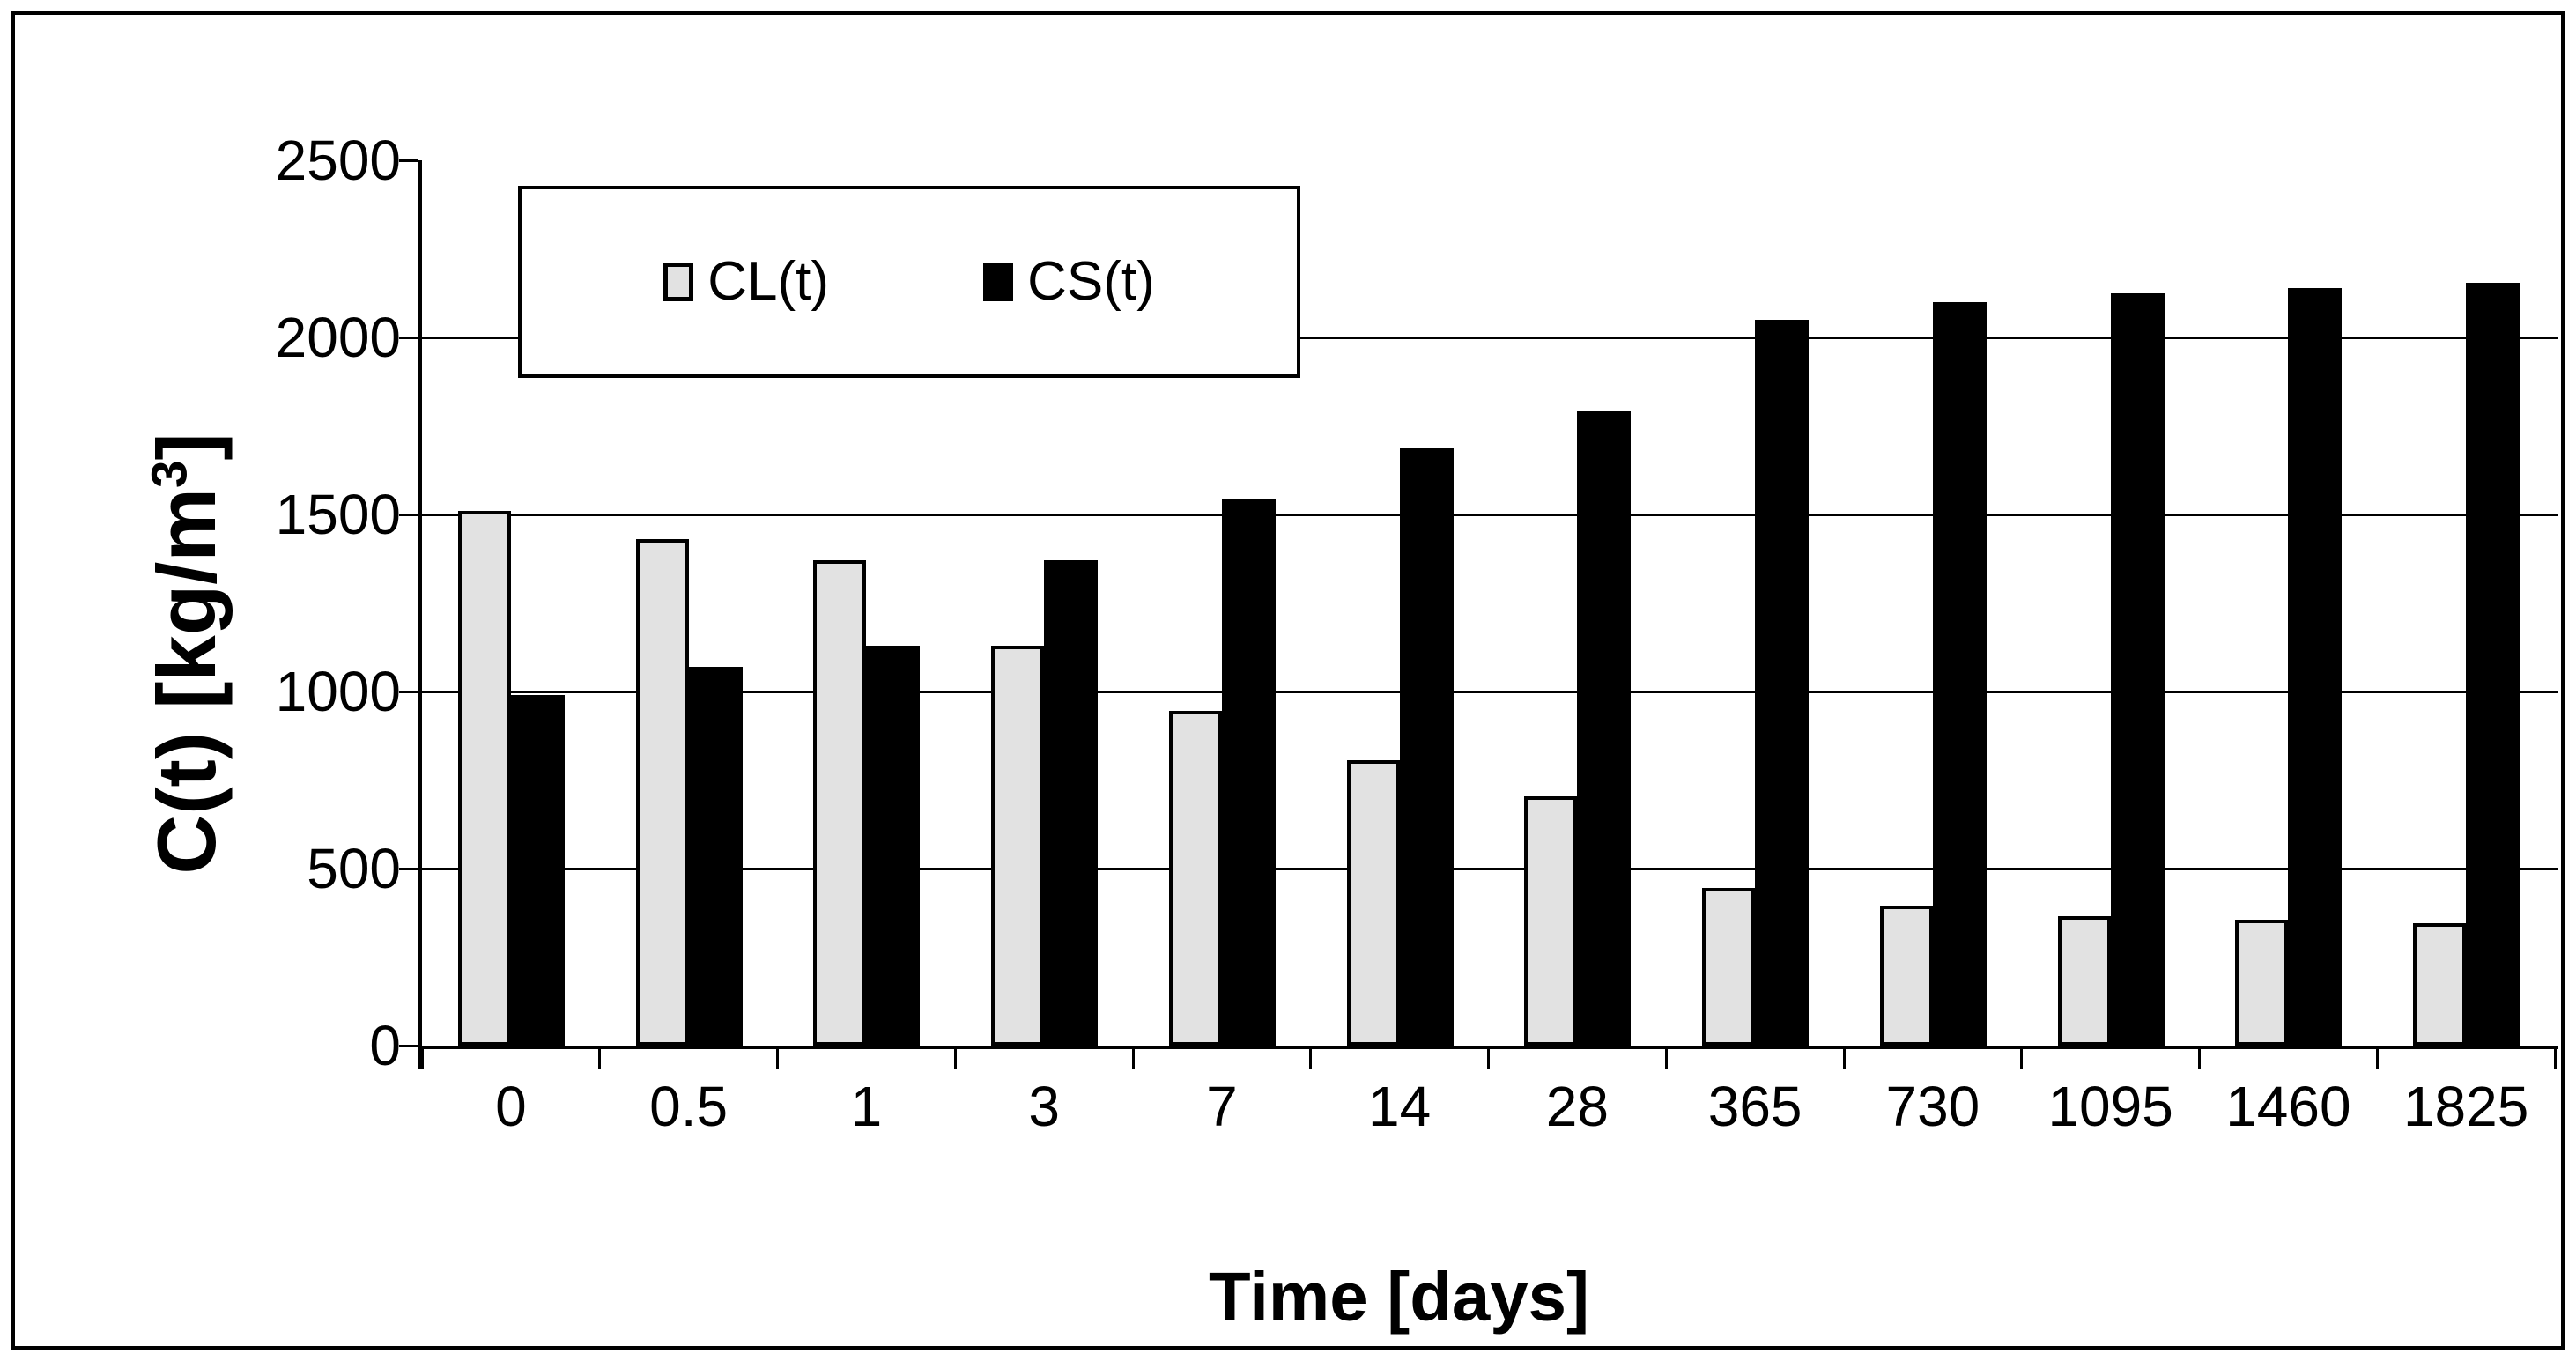 The image size is (2576, 1361). Describe the element at coordinates (338, 337) in the screenshot. I see `y-tick-label: 2000` at that location.